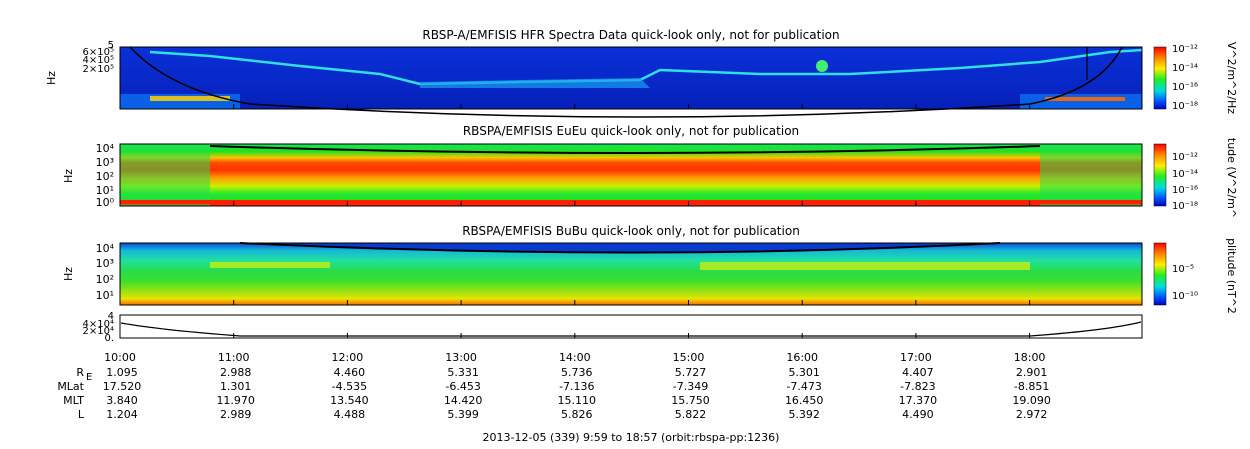 Image resolution: width=1250 pixels, height=449 pixels. Describe the element at coordinates (804, 400) in the screenshot. I see `ephemeris-value: 16.450` at that location.